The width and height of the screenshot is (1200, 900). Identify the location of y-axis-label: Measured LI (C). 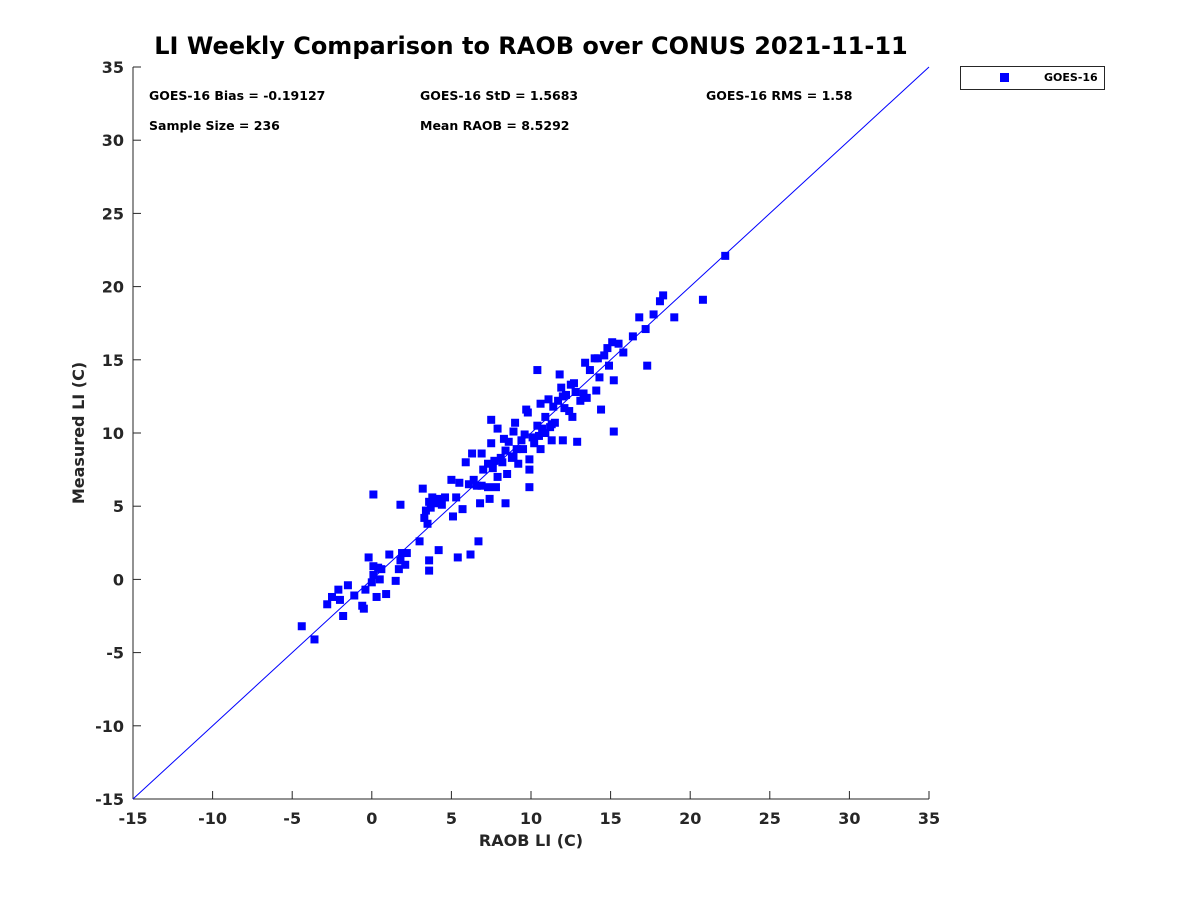
(78, 433).